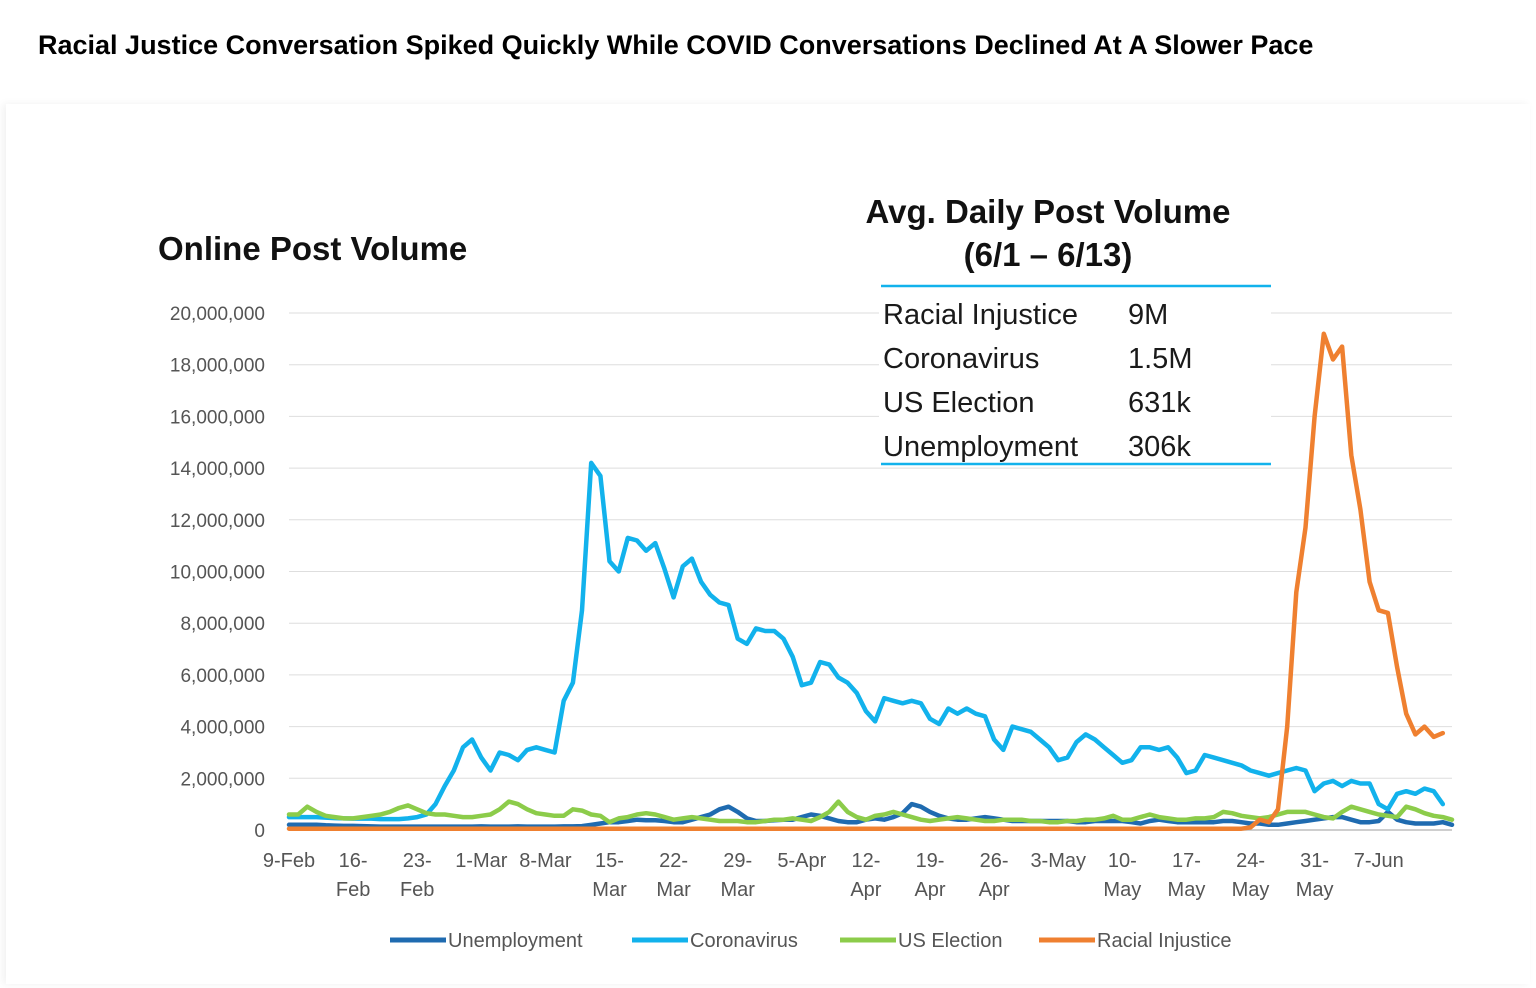  I want to click on y-tick-label: 6,000,000, so click(222, 676).